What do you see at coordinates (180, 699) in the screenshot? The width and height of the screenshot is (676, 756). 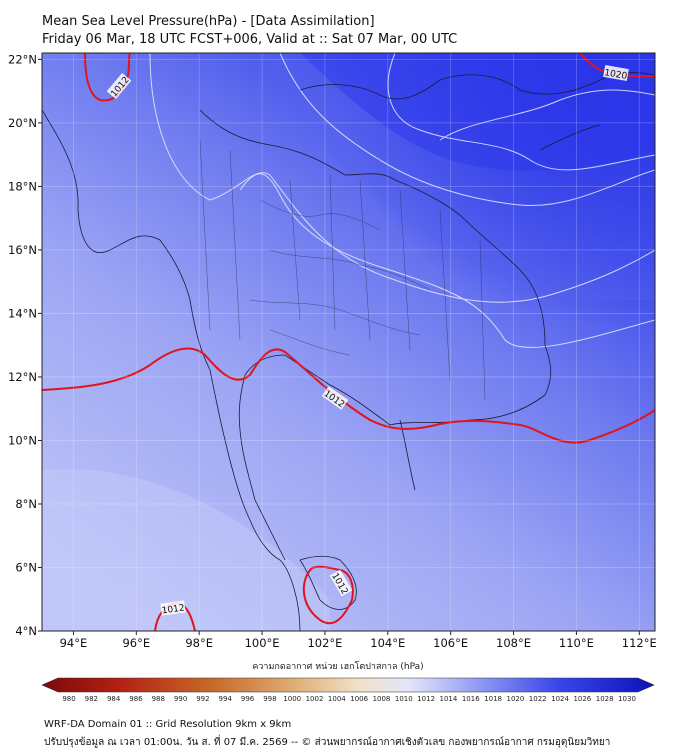 I see `colorbar-tick-label: 990` at bounding box center [180, 699].